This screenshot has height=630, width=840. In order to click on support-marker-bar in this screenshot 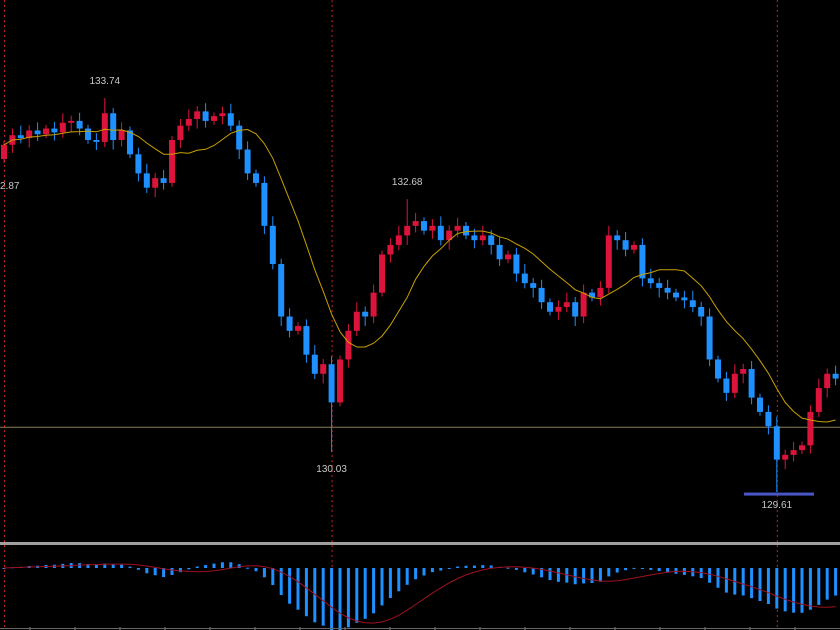, I will do `click(779, 494)`.